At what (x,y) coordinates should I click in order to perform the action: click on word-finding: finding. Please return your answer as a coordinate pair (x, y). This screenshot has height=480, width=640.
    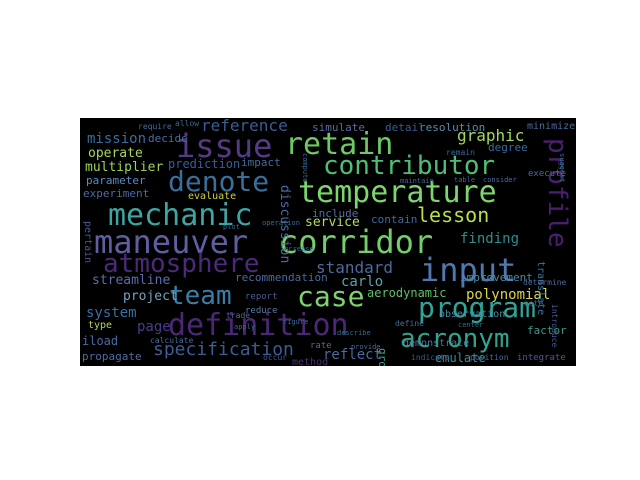
    Looking at the image, I should click on (490, 239).